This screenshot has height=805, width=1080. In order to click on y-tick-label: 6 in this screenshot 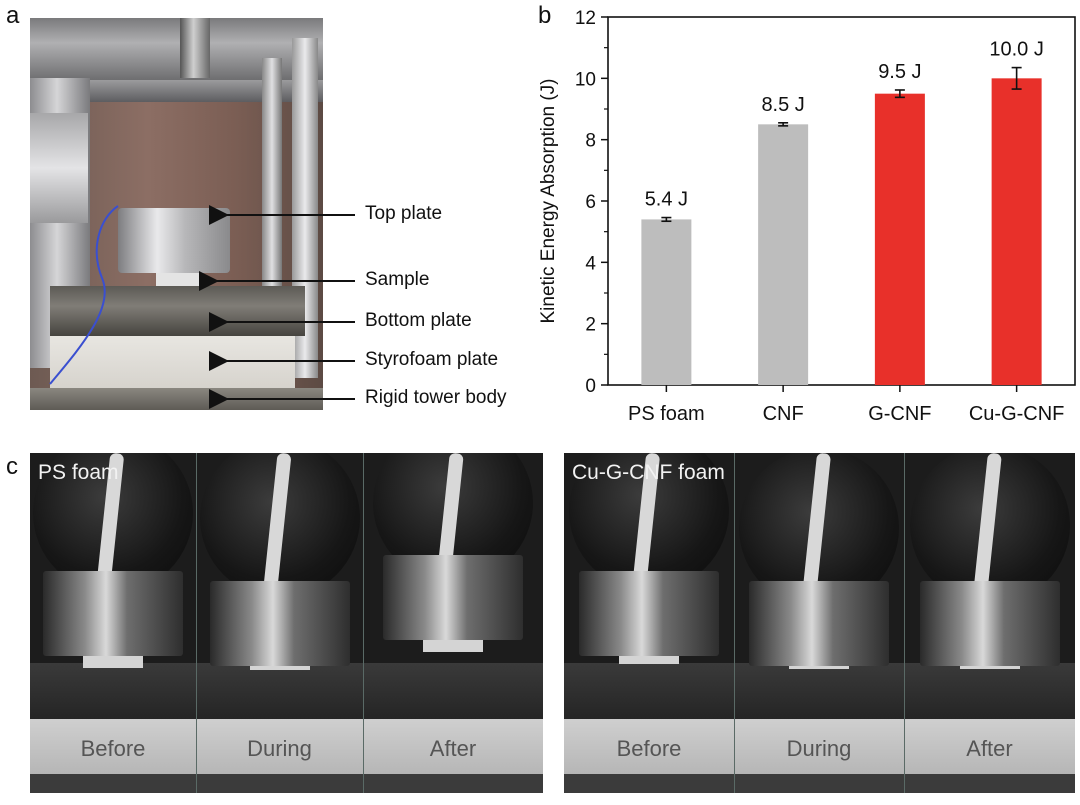, I will do `click(590, 202)`.